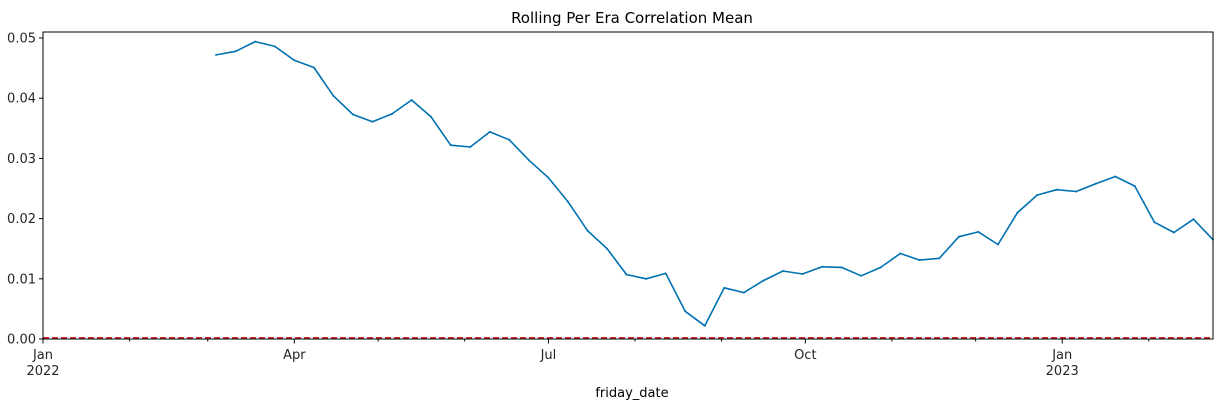 This screenshot has height=409, width=1222. I want to click on y-tick-label: 0.05, so click(21, 39).